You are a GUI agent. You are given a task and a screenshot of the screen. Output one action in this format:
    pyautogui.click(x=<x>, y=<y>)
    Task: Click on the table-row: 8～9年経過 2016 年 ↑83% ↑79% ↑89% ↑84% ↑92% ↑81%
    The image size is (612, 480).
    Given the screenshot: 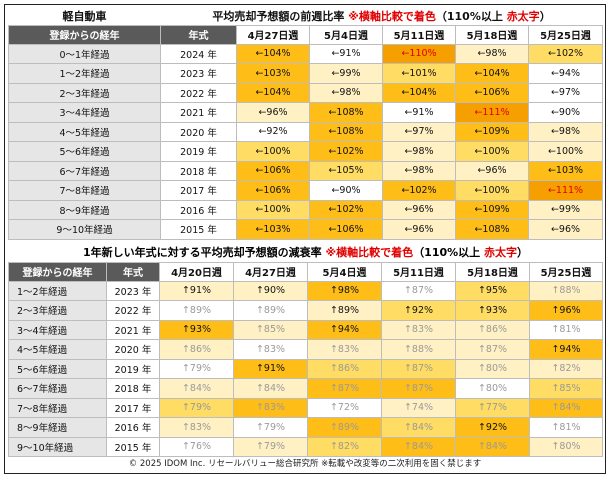 What is the action you would take?
    pyautogui.click(x=305, y=427)
    